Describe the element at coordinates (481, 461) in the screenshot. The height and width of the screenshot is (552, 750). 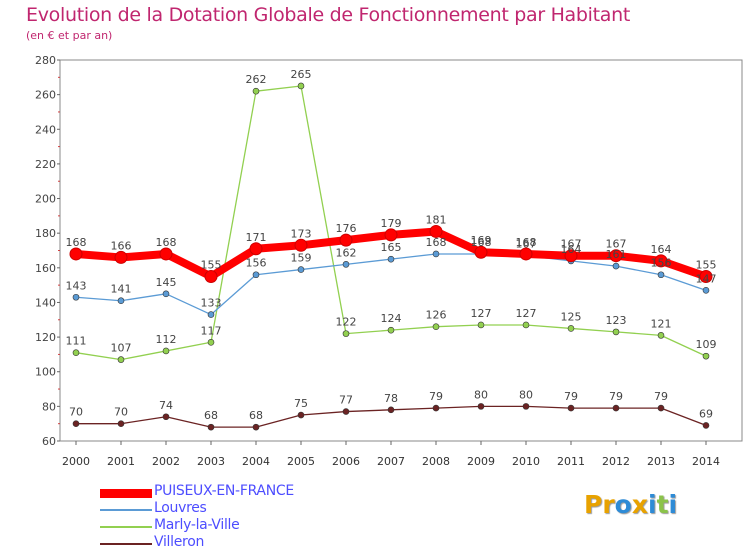
I see `x-tick-label: 2009` at that location.